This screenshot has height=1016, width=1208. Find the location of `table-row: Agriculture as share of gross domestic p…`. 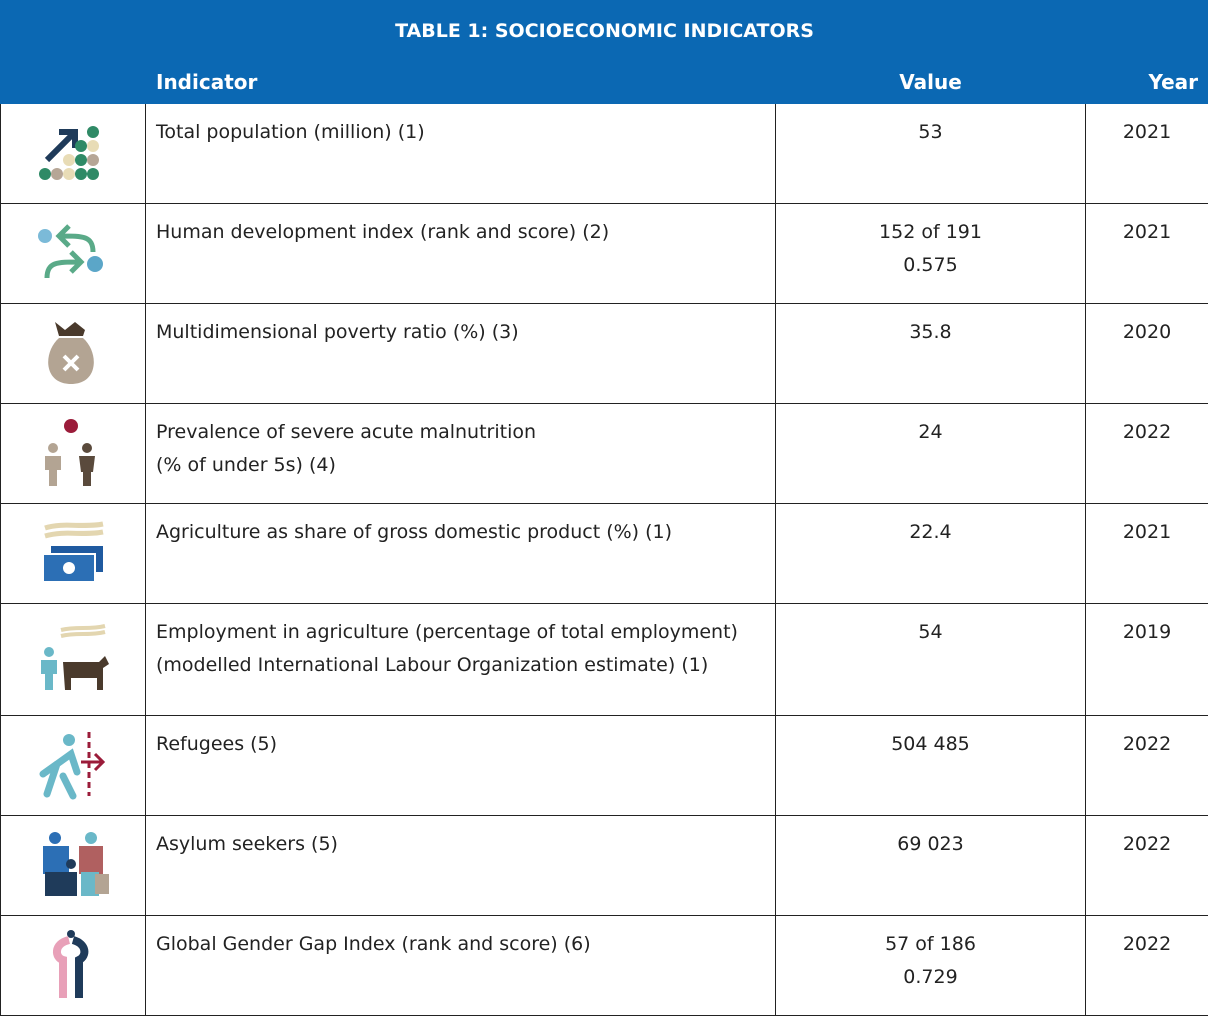

table-row: Agriculture as share of gross domestic p… is located at coordinates (604, 554).